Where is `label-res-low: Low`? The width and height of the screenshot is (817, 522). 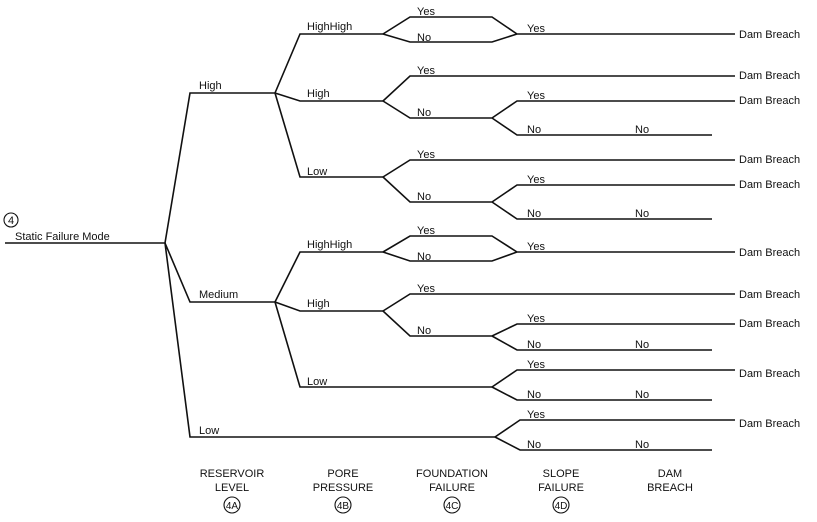
label-res-low: Low is located at coordinates (209, 431).